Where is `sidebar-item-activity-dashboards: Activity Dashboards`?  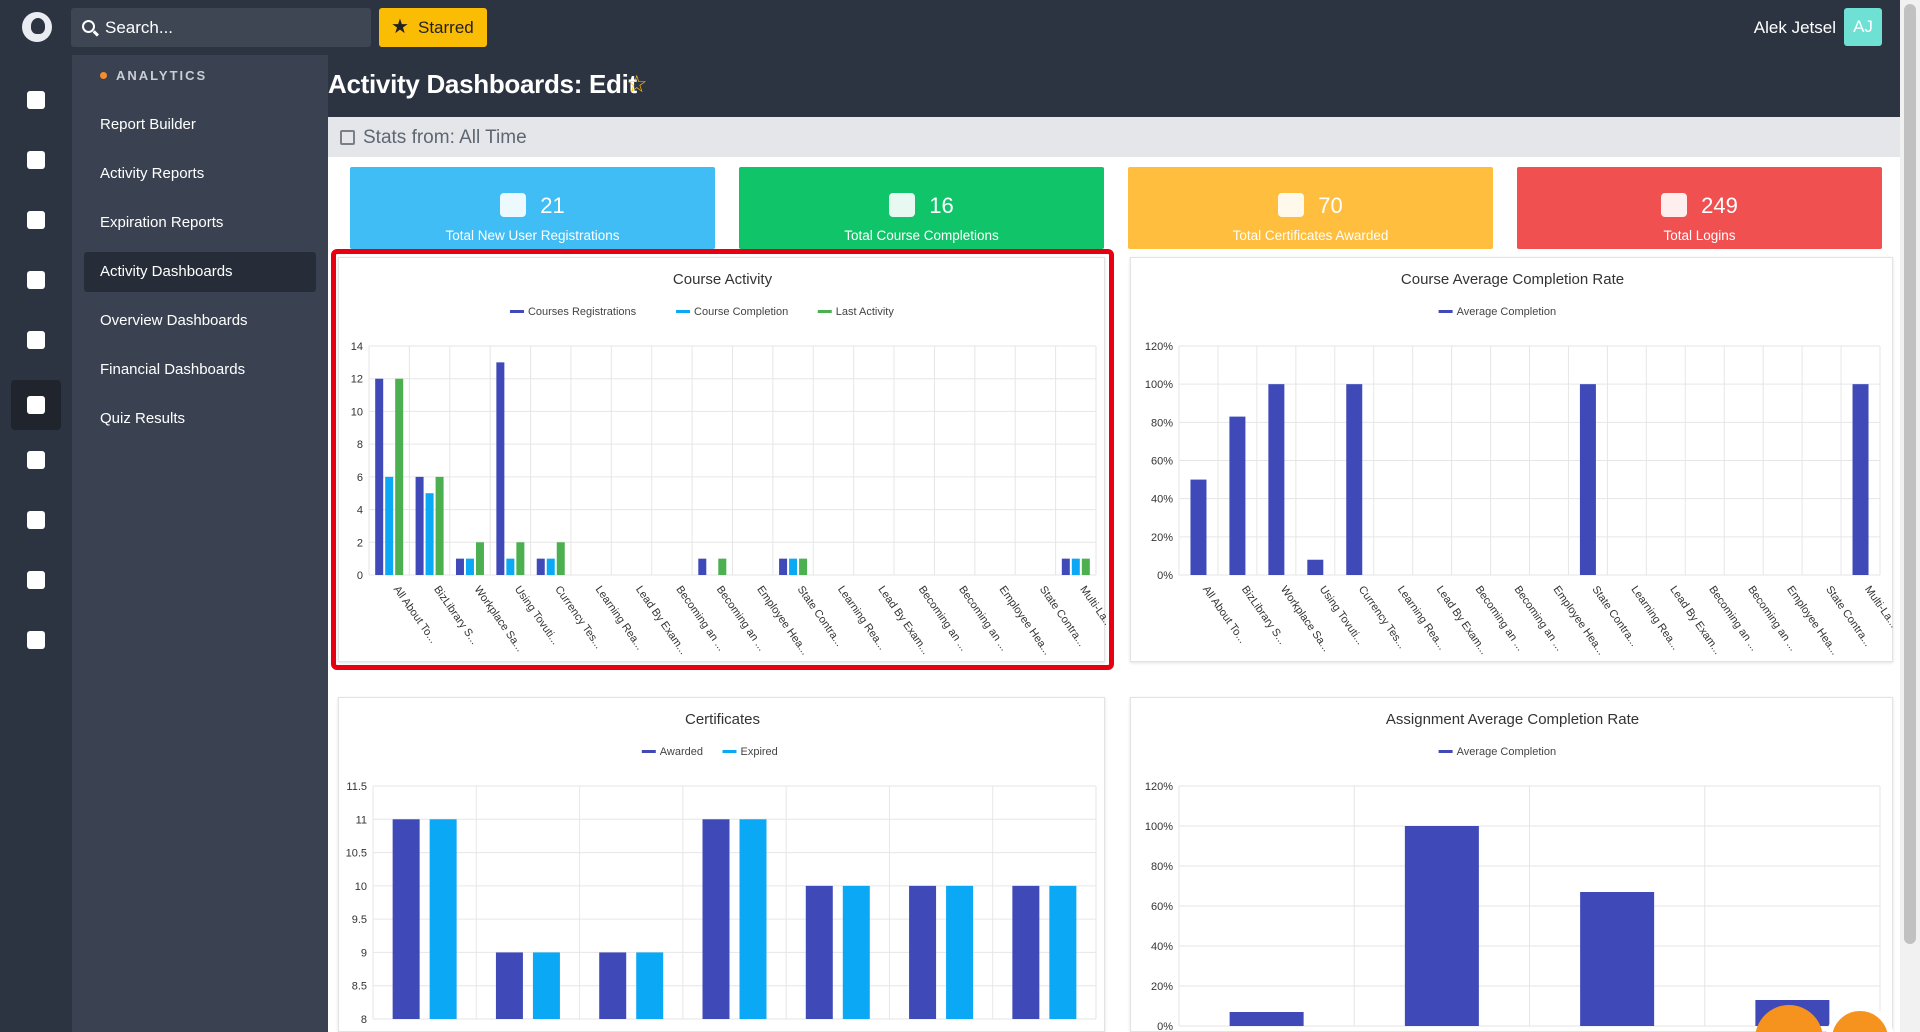
sidebar-item-activity-dashboards: Activity Dashboards is located at coordinates (200, 272).